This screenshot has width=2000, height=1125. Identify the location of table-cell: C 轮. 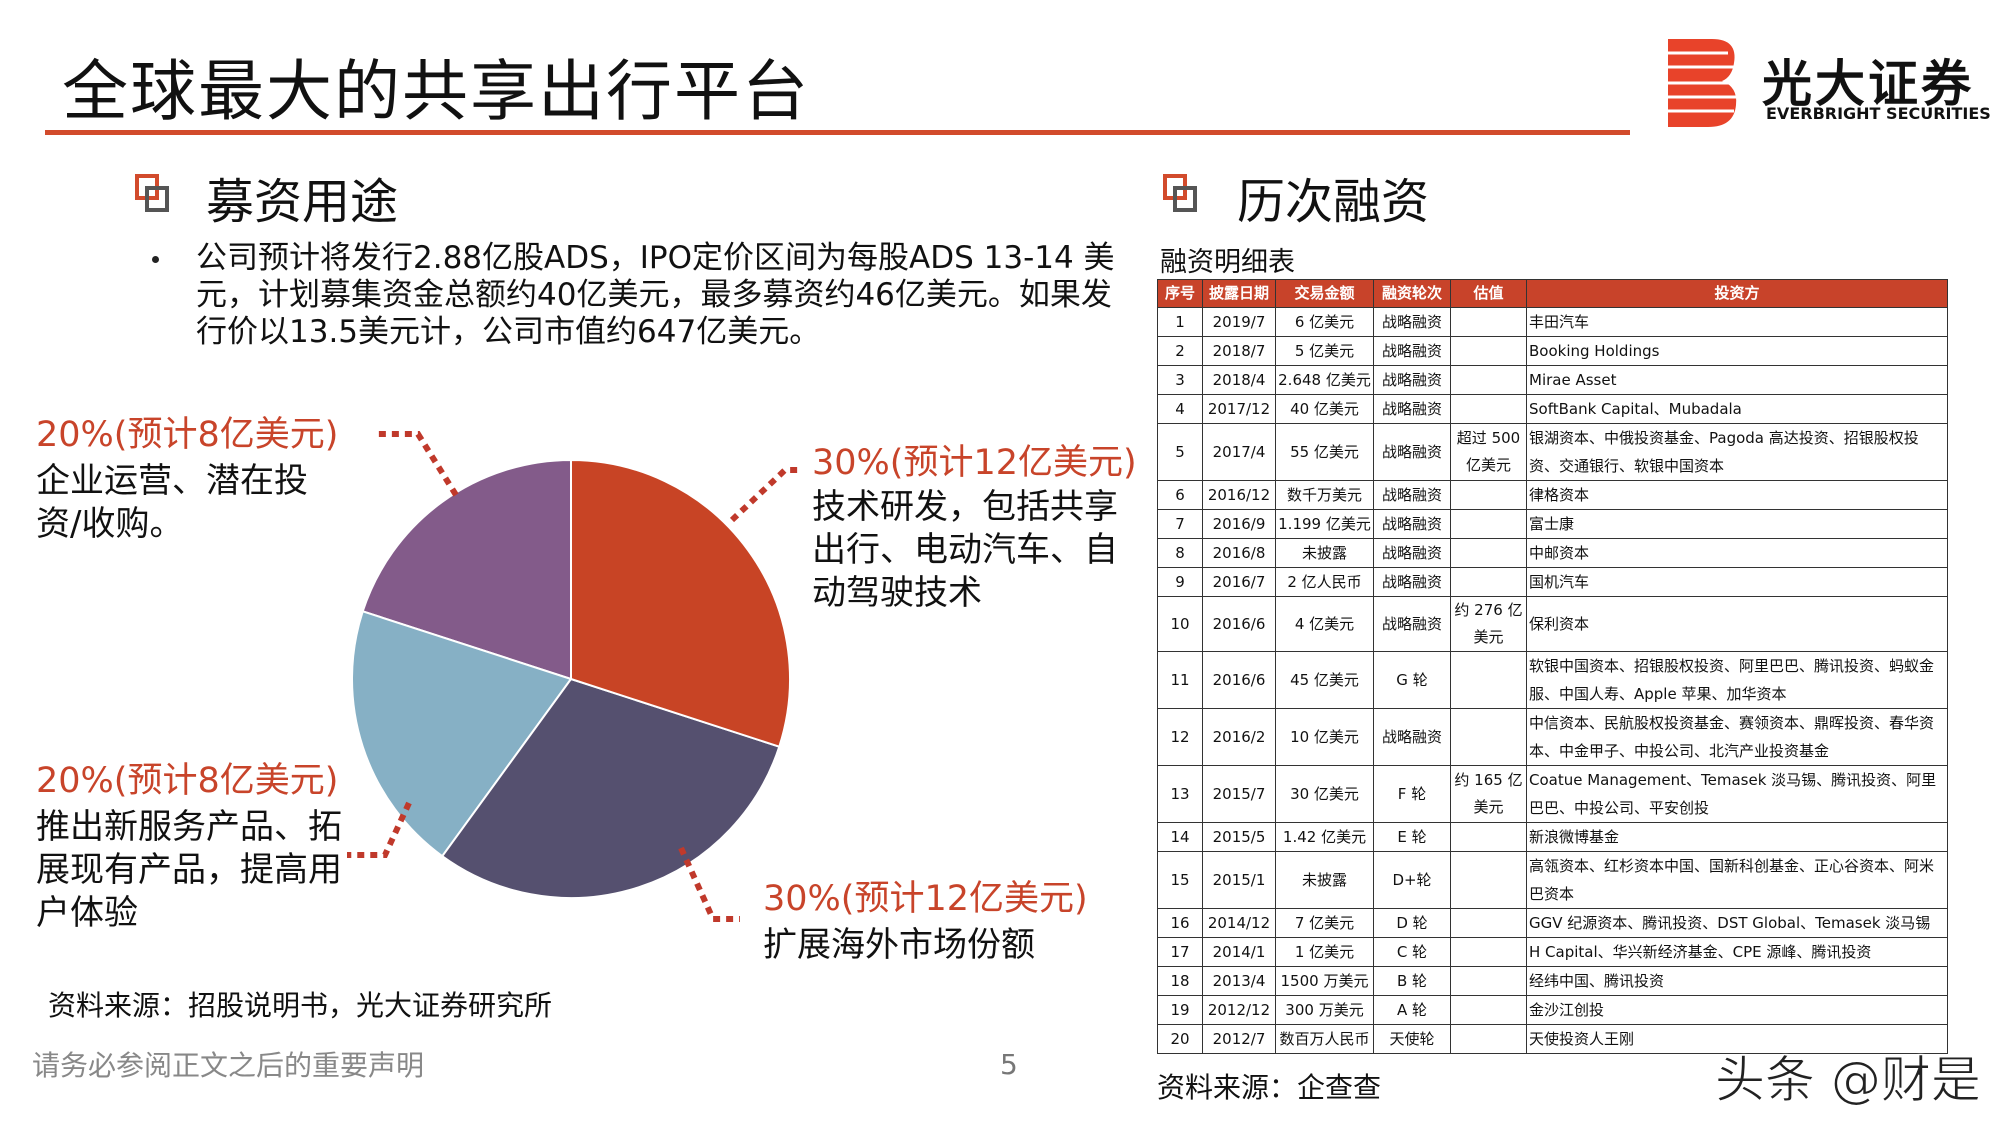
(1412, 952).